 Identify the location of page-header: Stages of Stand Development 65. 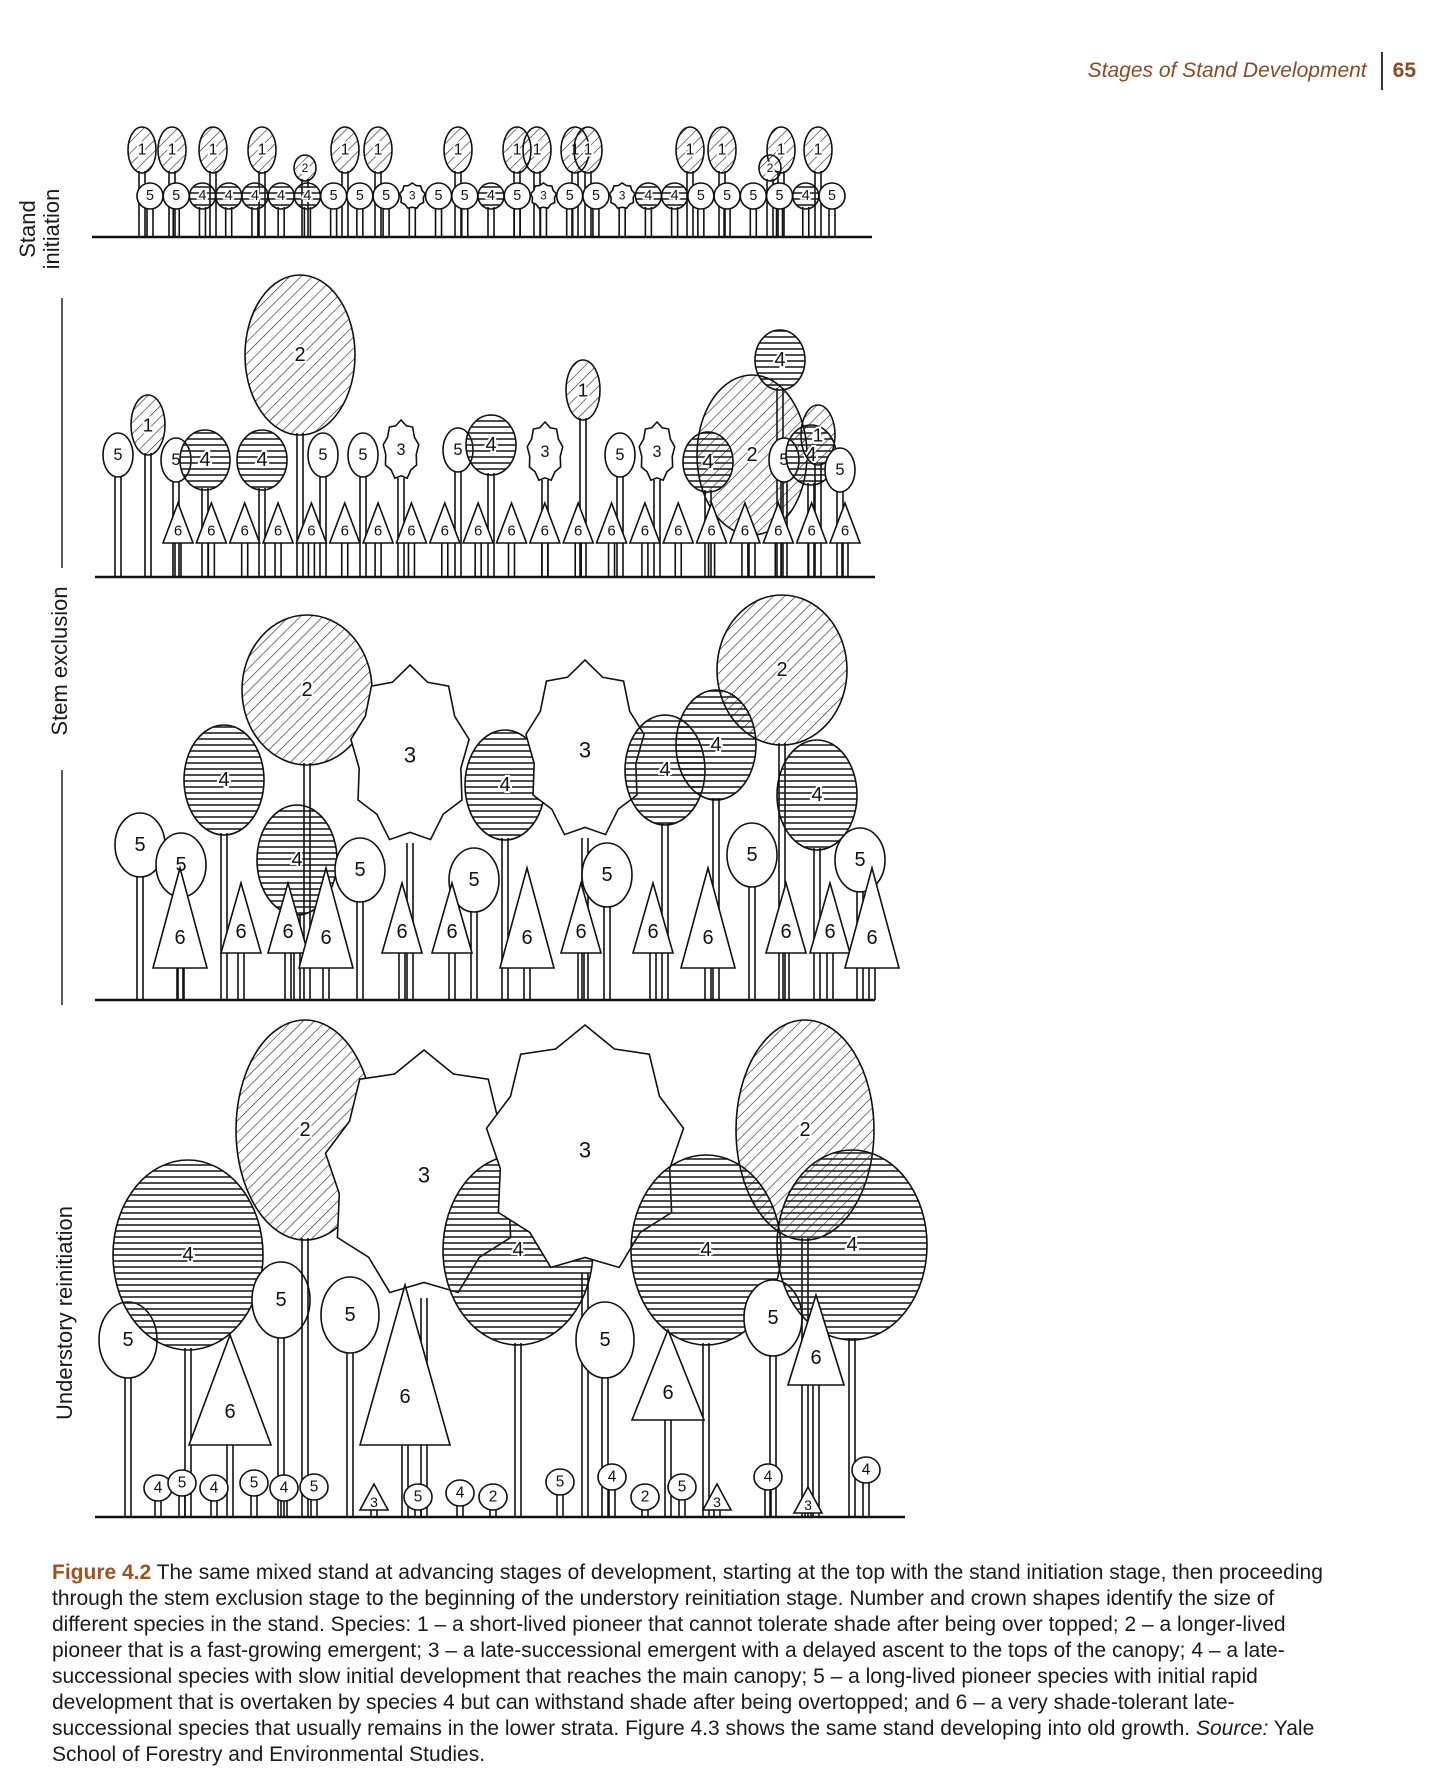
(1252, 71).